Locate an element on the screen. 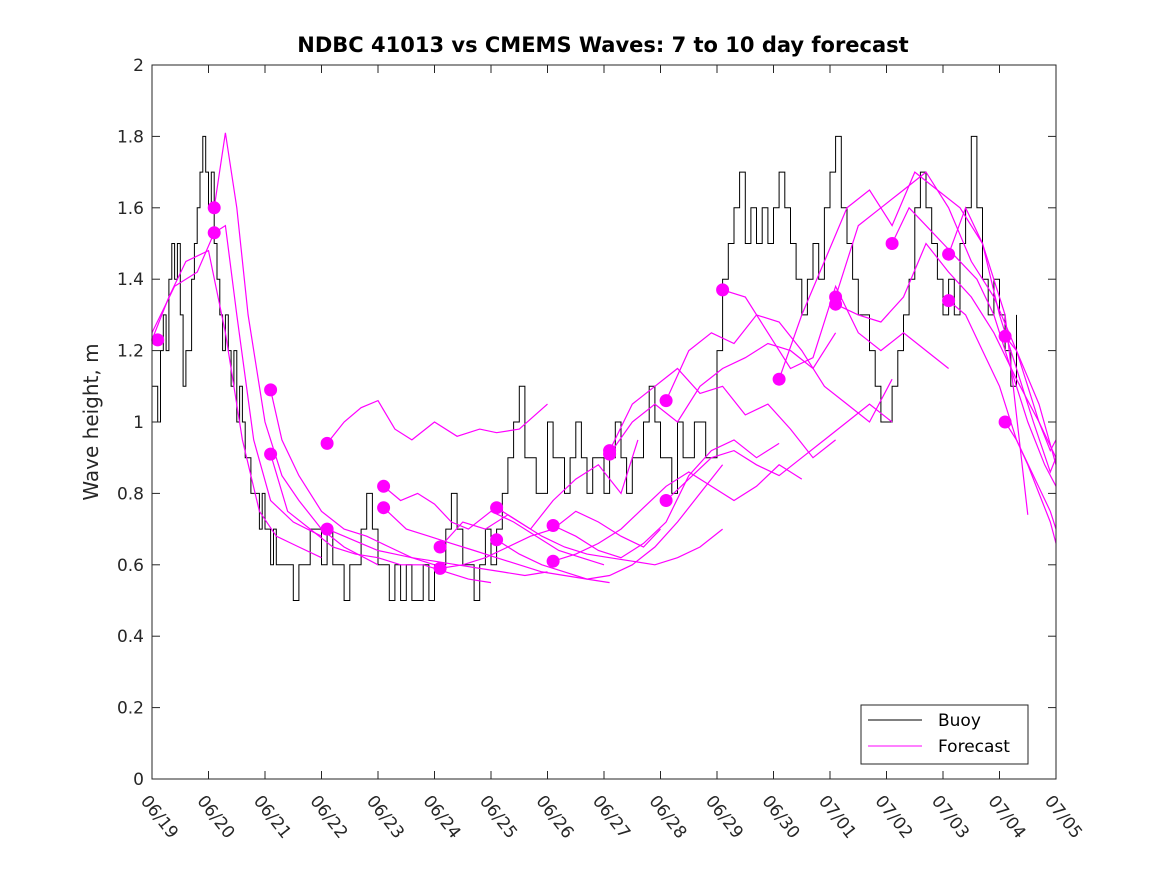 The width and height of the screenshot is (1167, 875). y-tick-label: 1.6 is located at coordinates (130, 209).